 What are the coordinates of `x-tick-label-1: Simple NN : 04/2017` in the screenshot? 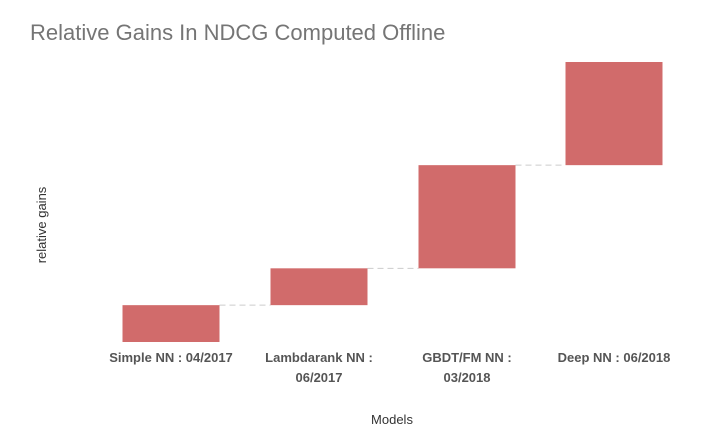 It's located at (171, 357).